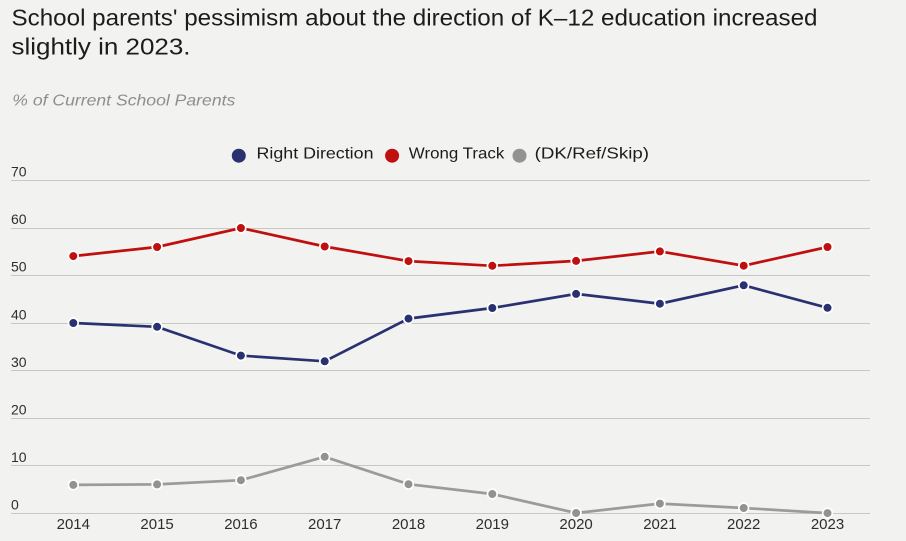 The image size is (906, 541). What do you see at coordinates (457, 154) in the screenshot?
I see `svg-text: Wrong Track` at bounding box center [457, 154].